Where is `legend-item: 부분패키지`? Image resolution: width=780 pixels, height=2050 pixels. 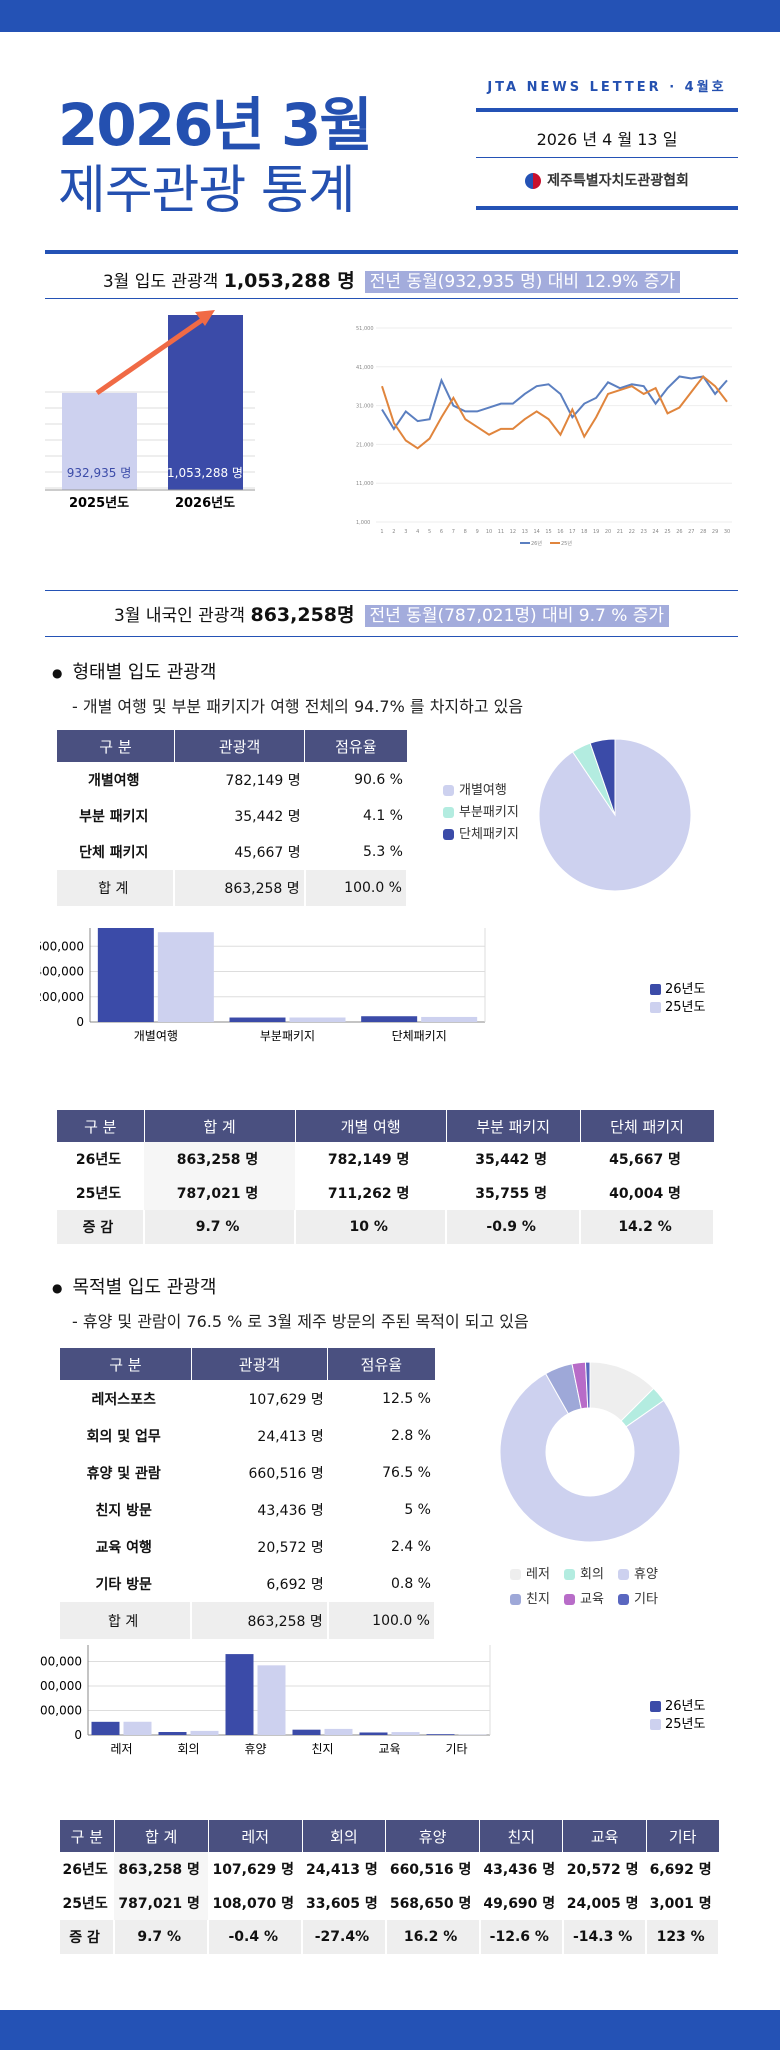
legend-item: 부분패키지 is located at coordinates (481, 810).